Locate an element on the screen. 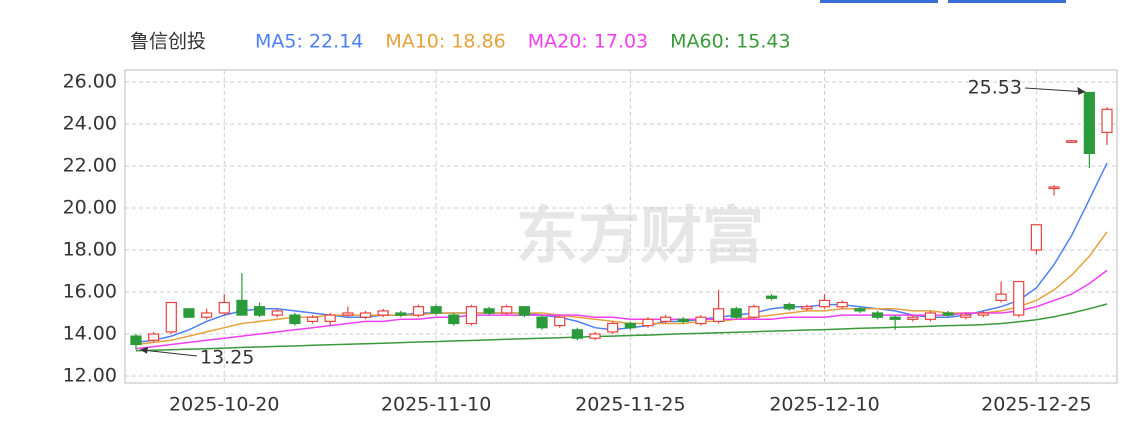  y-tick-label: 12.00 is located at coordinates (90, 376).